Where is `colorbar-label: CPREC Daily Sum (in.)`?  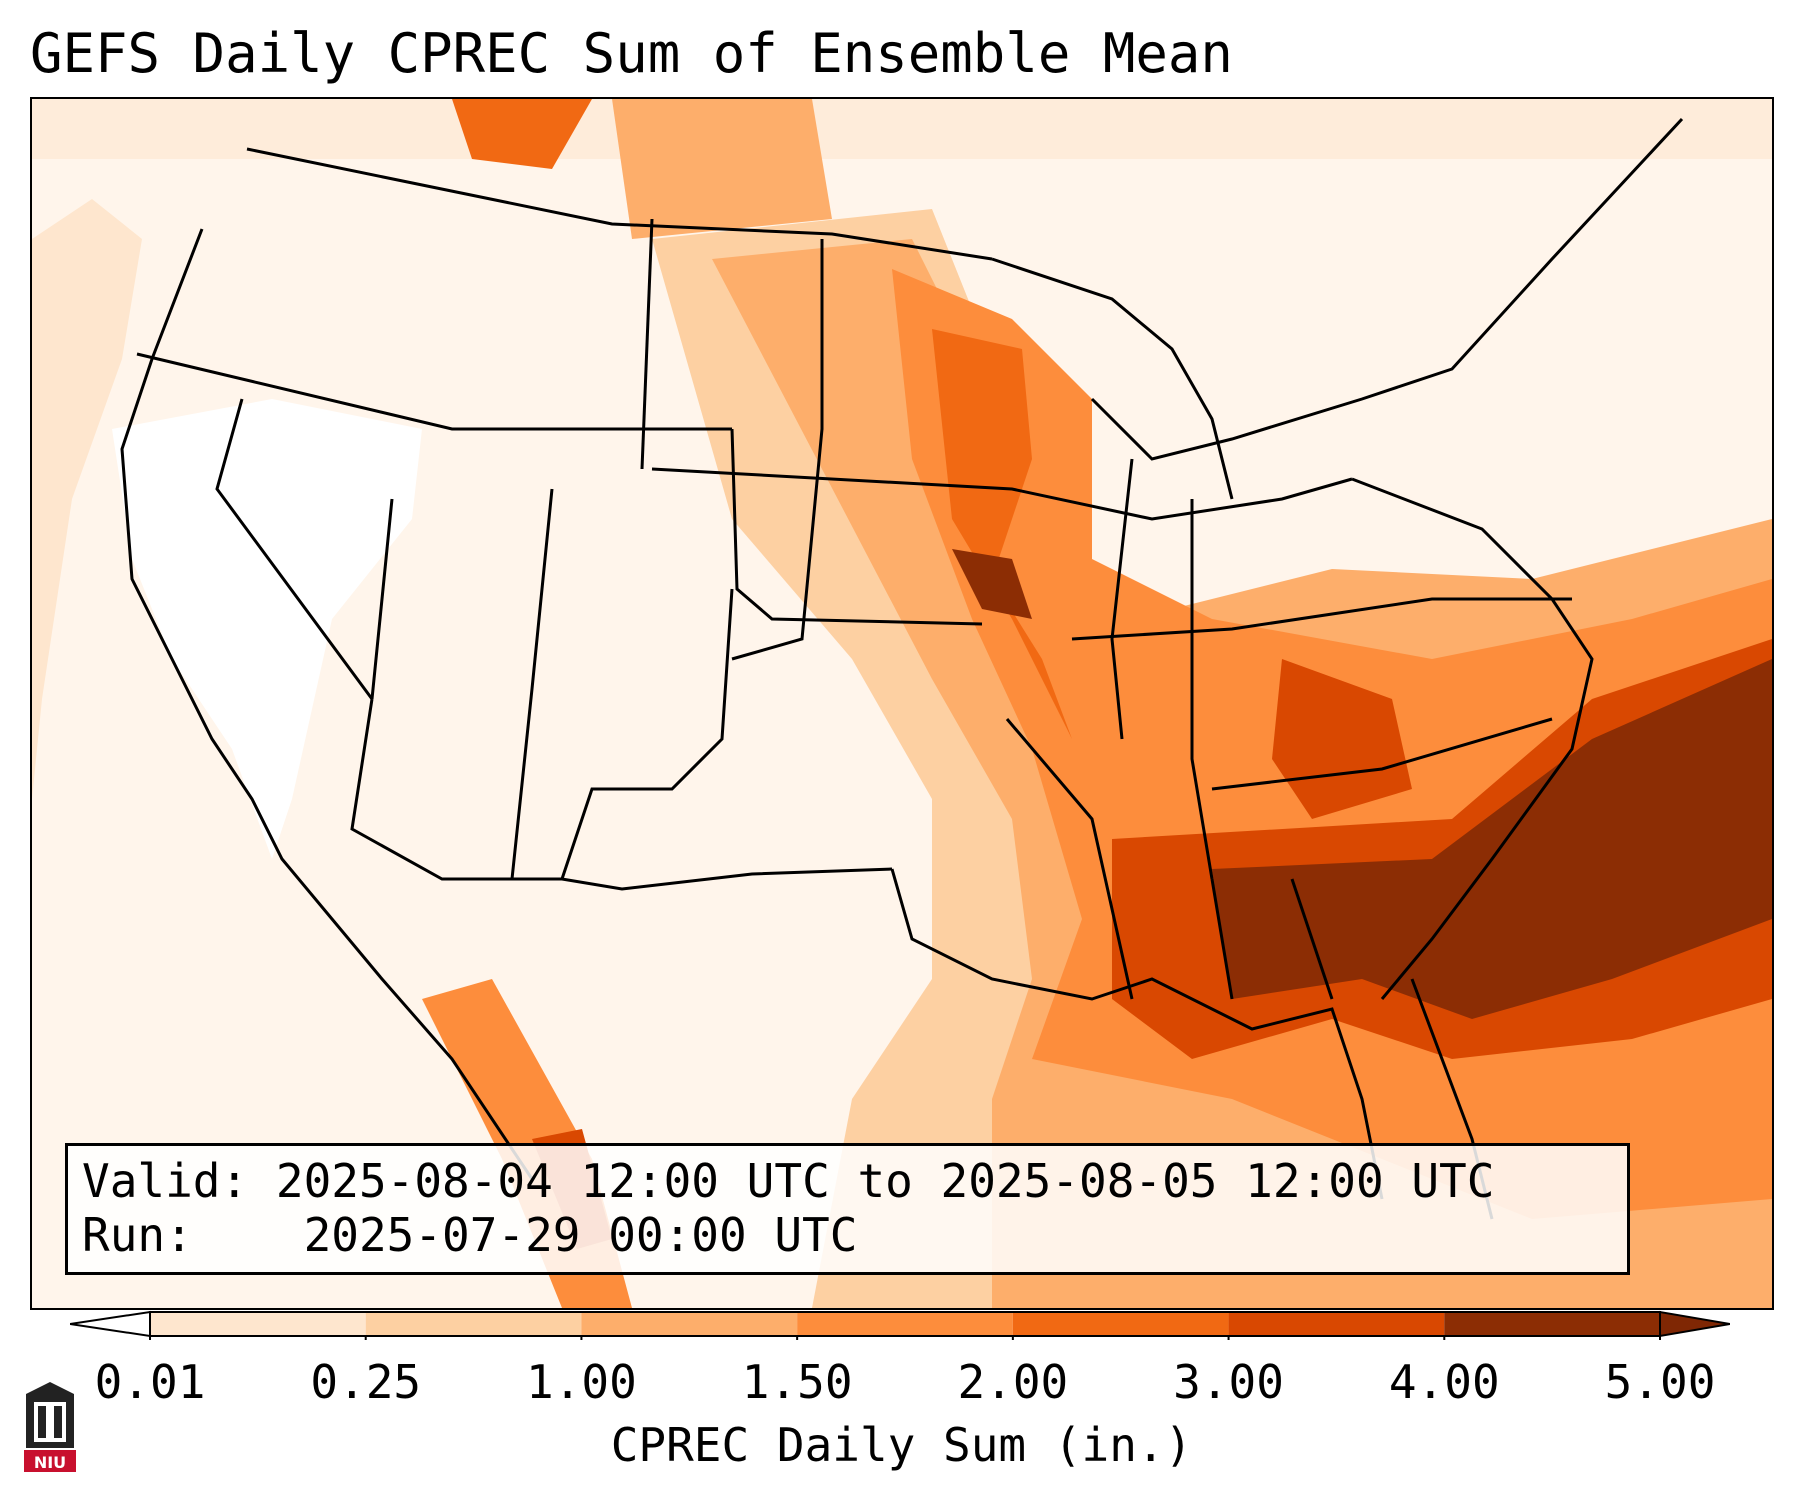 colorbar-label: CPREC Daily Sum (in.) is located at coordinates (901, 1445).